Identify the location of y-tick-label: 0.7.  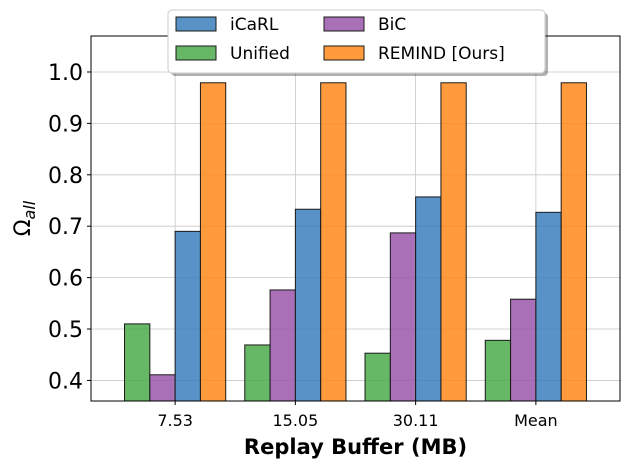
(65, 227).